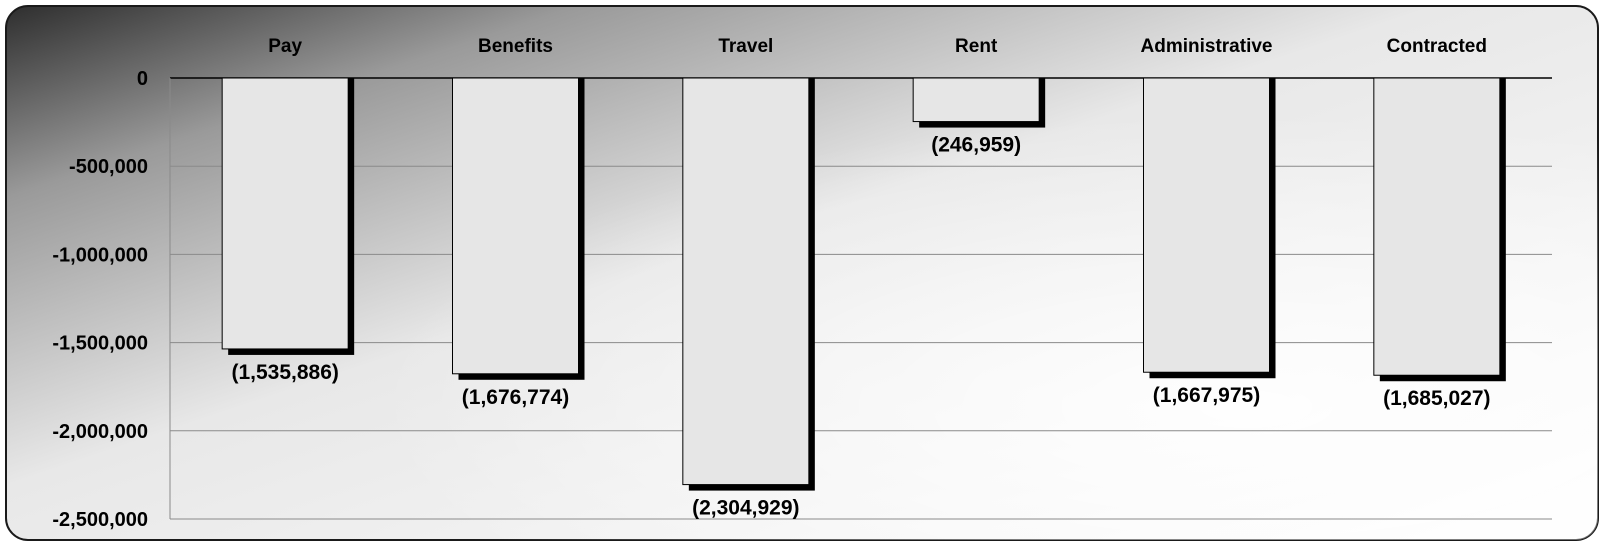  Describe the element at coordinates (284, 372) in the screenshot. I see `data-label: (1,535,886)` at that location.